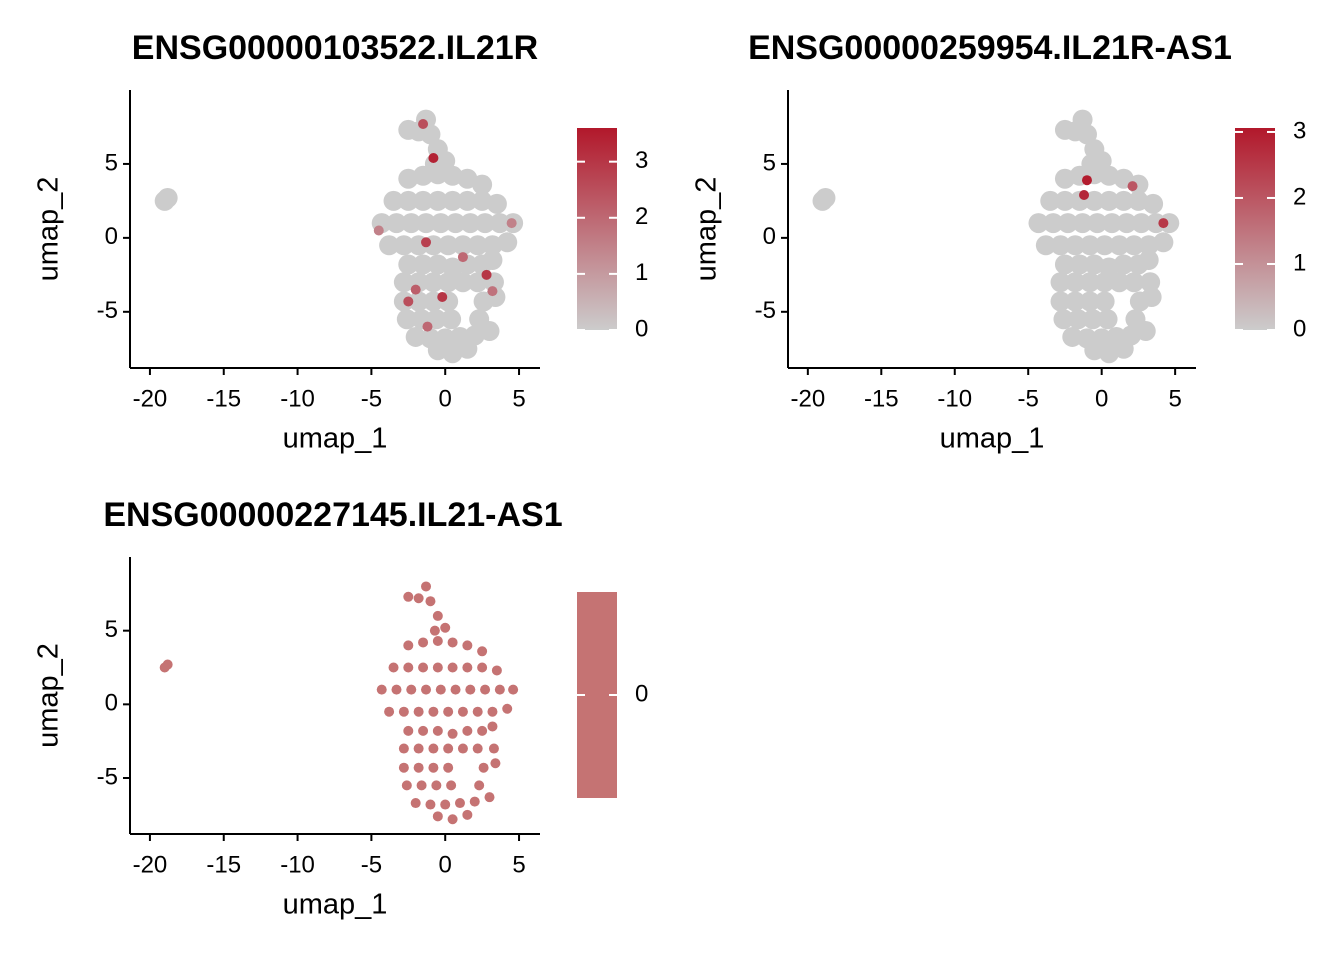  I want to click on colorbar-tick-label: 2, so click(641, 216).